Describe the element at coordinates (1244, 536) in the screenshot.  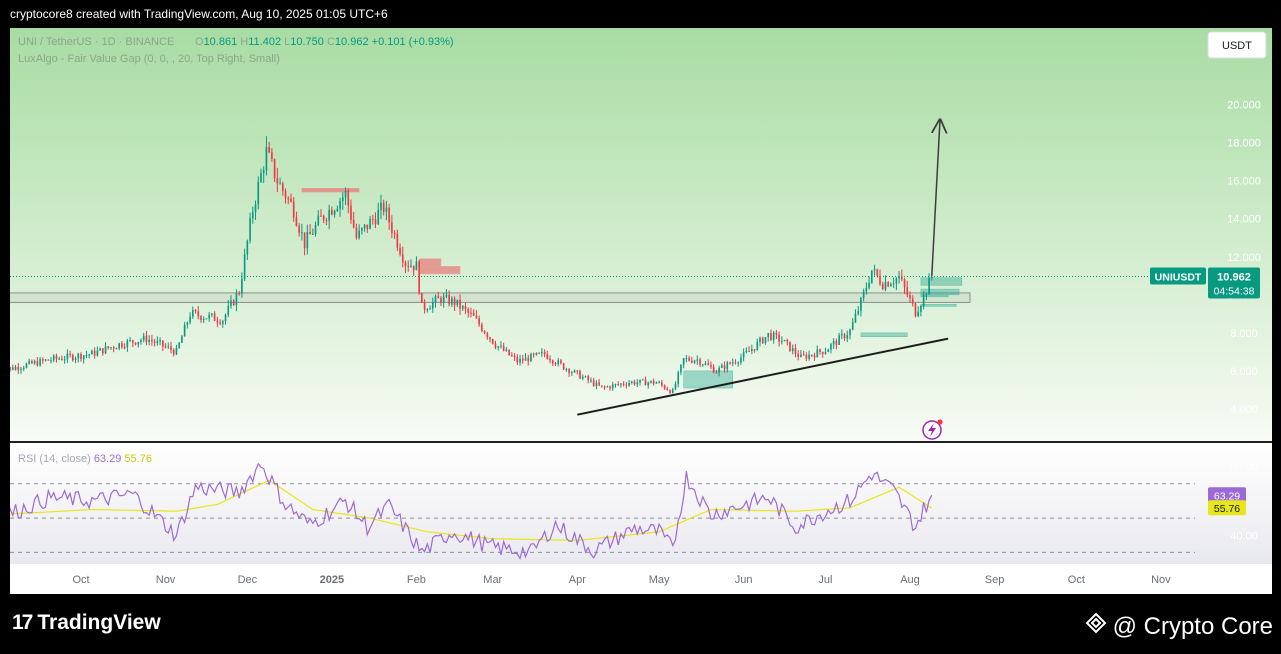
I see `rsi-tick-label: 40.00` at that location.